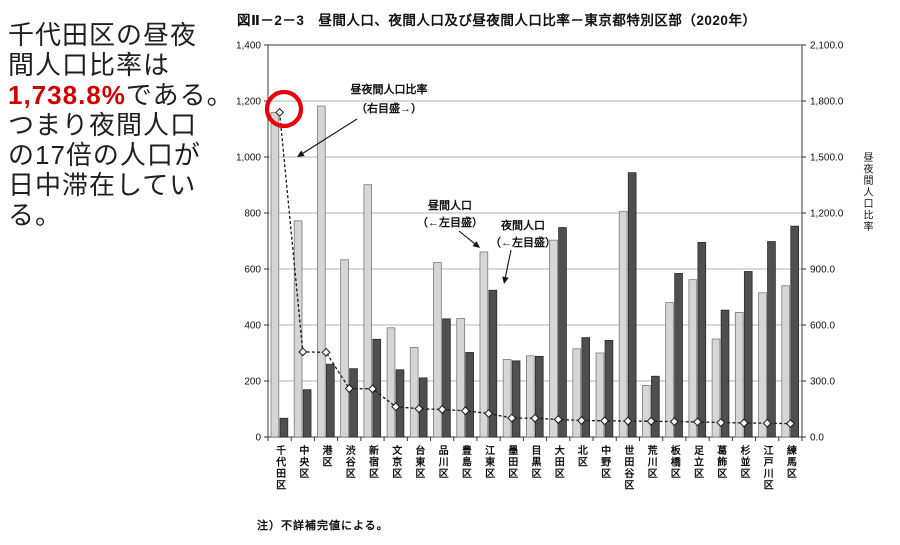 Image resolution: width=900 pixels, height=545 pixels. I want to click on sidebar-text-segment: 千代田区の昼夜, so click(103, 35).